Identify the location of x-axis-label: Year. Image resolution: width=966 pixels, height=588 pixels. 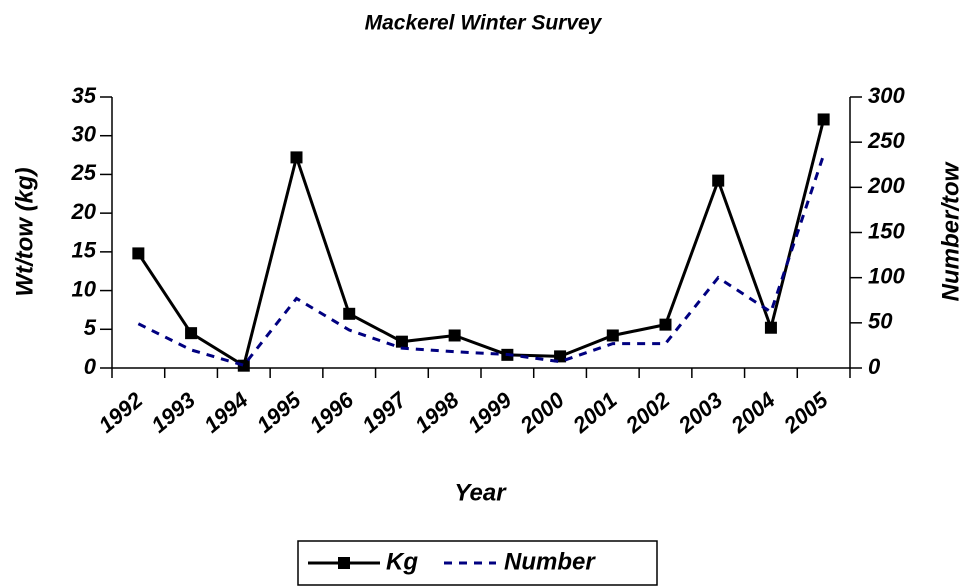
(480, 492).